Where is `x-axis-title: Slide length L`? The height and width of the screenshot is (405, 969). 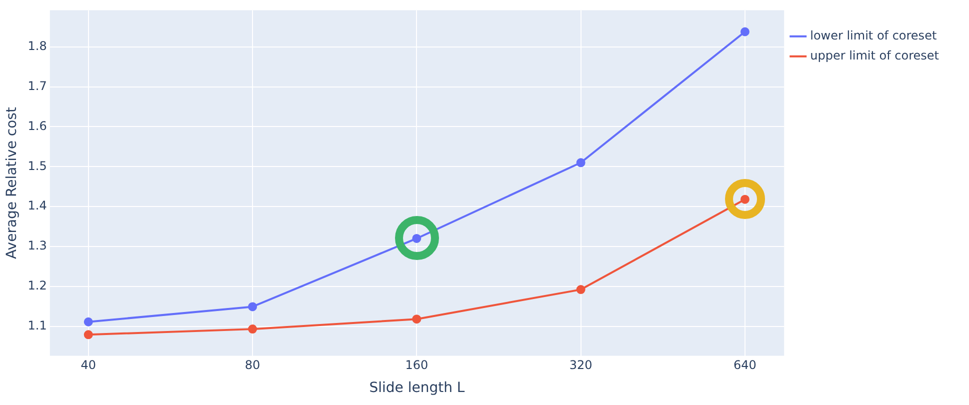
x-axis-title: Slide length L is located at coordinates (417, 388).